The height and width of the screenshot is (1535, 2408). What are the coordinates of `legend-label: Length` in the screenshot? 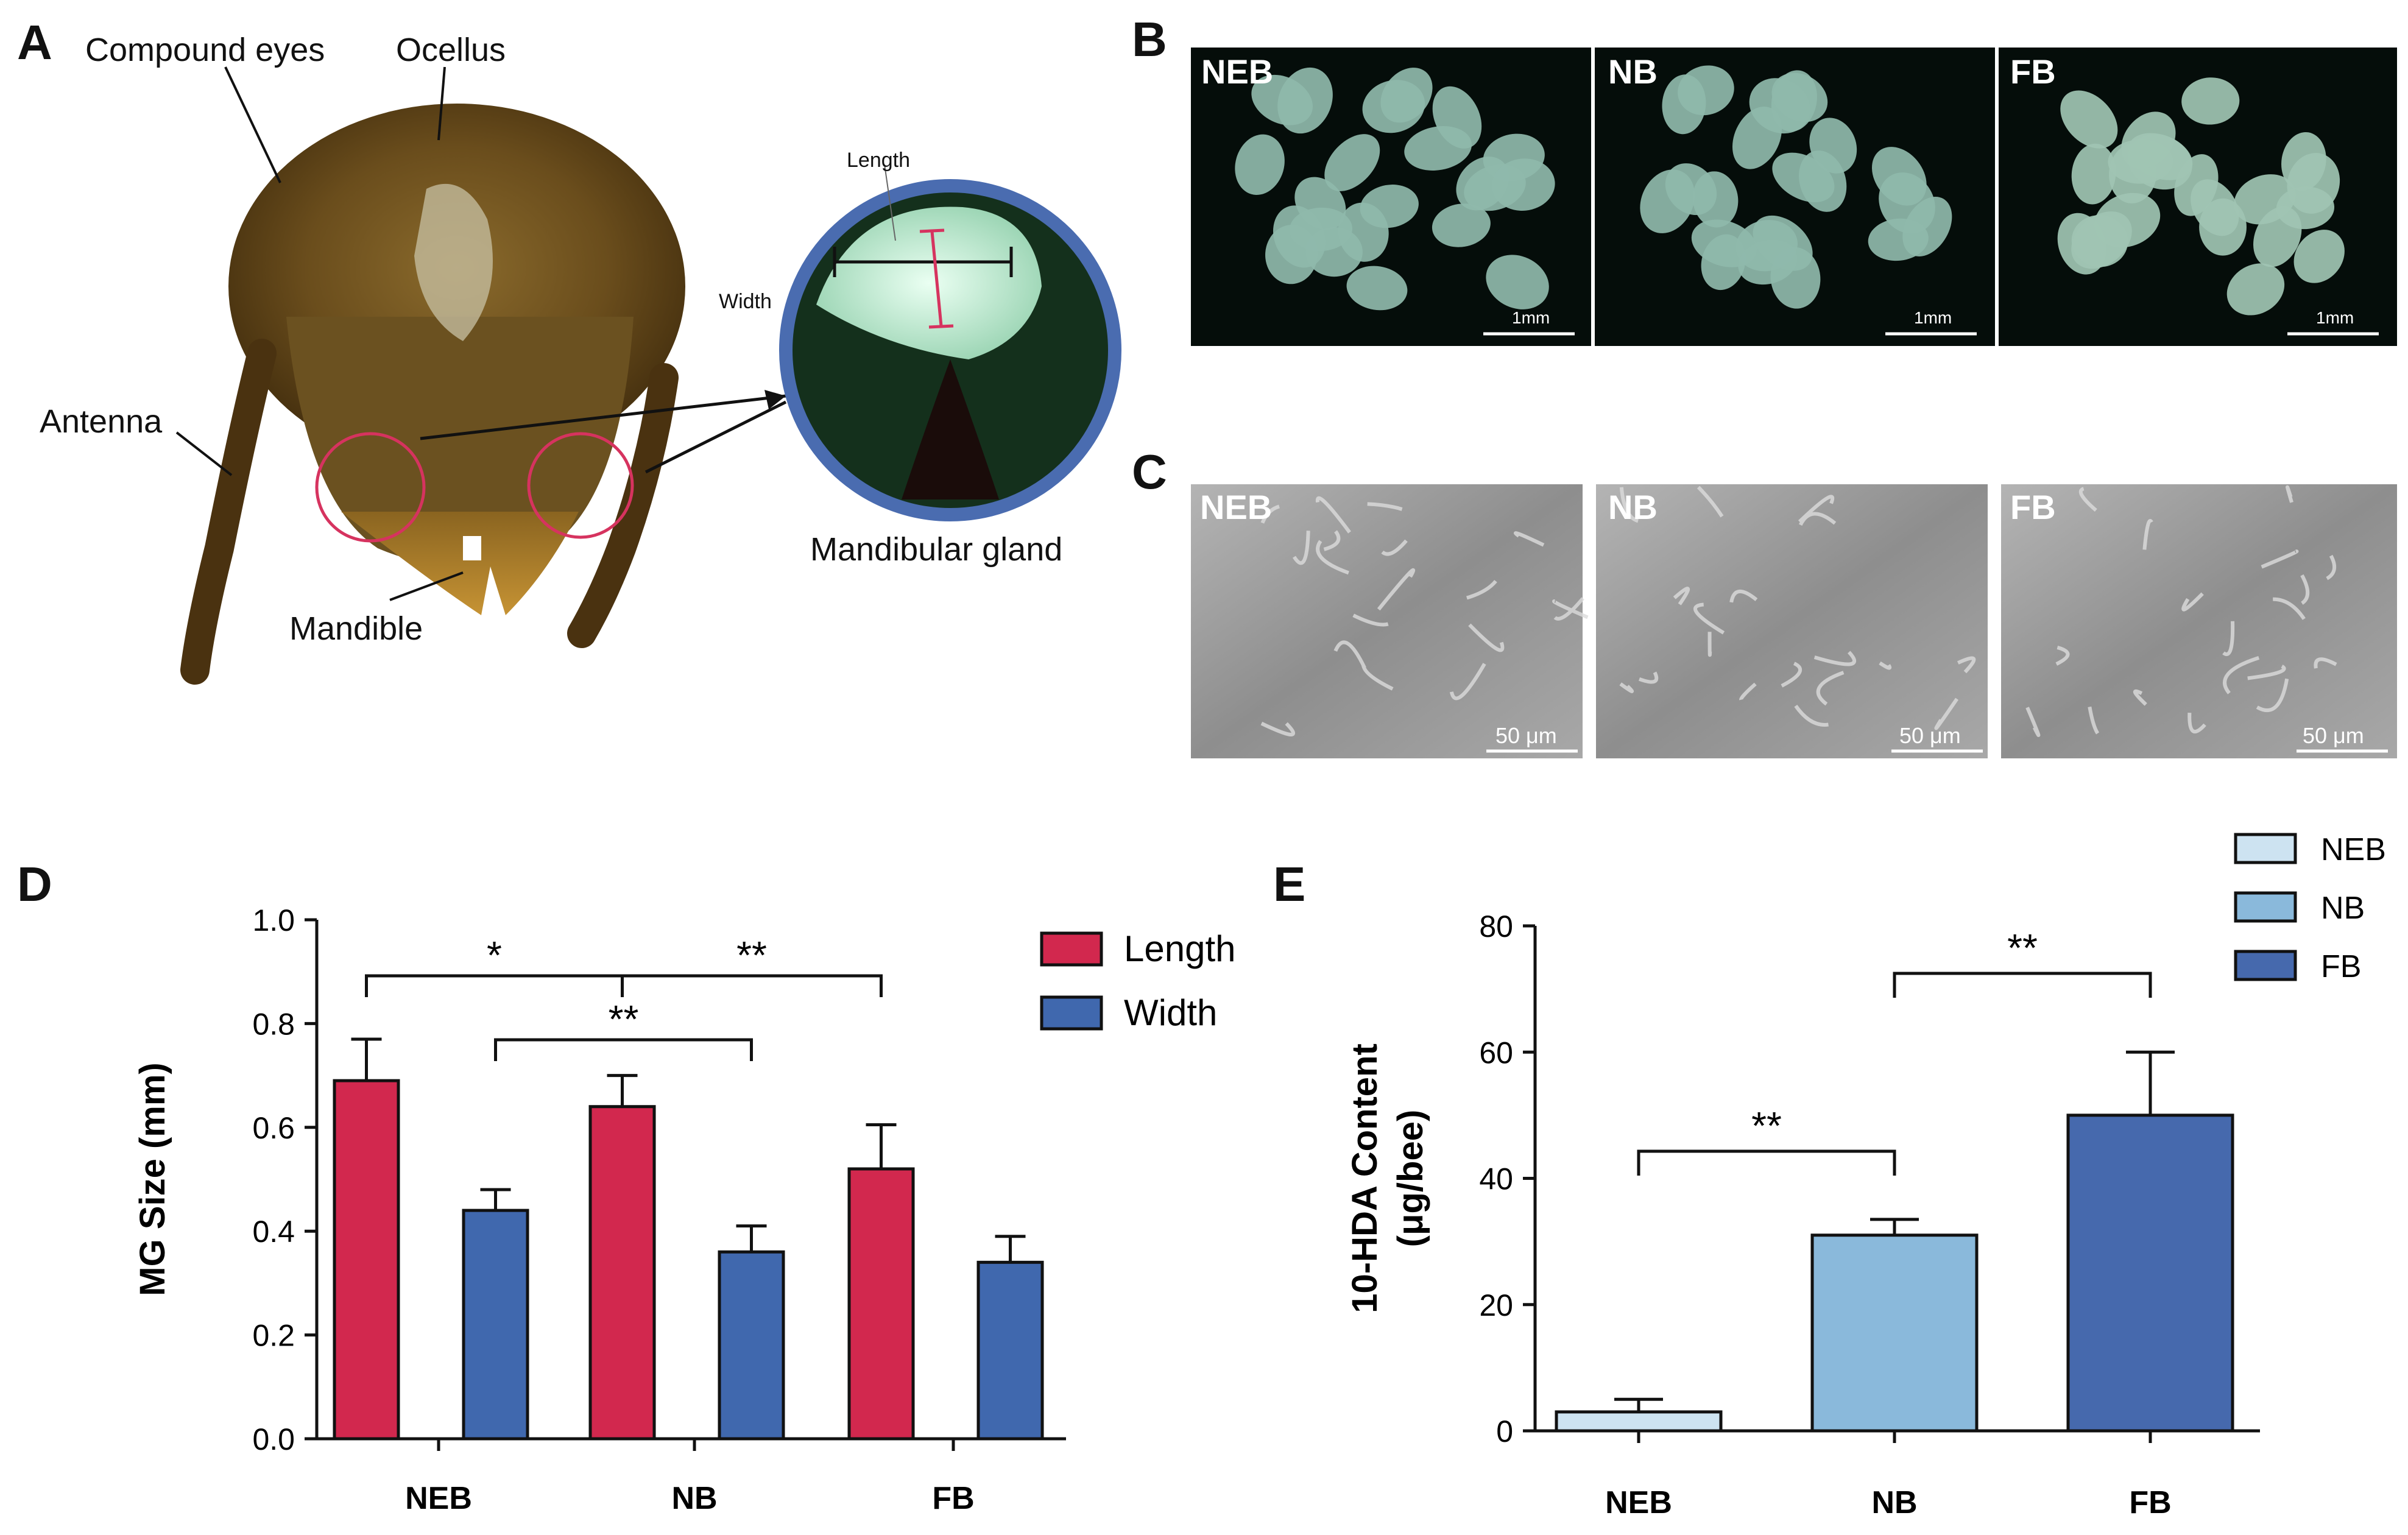 It's located at (1180, 948).